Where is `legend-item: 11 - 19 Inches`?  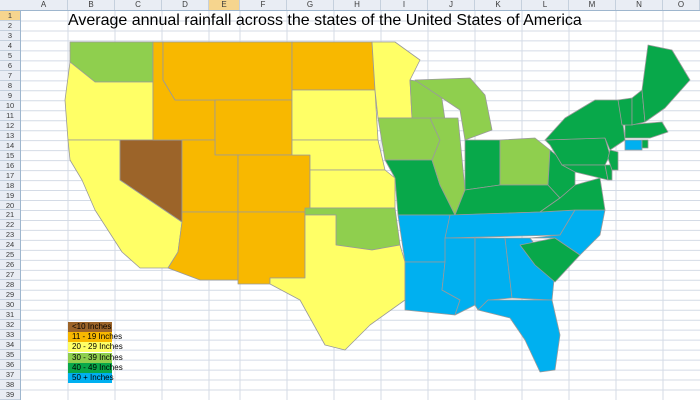
legend-item: 11 - 19 Inches is located at coordinates (95, 337).